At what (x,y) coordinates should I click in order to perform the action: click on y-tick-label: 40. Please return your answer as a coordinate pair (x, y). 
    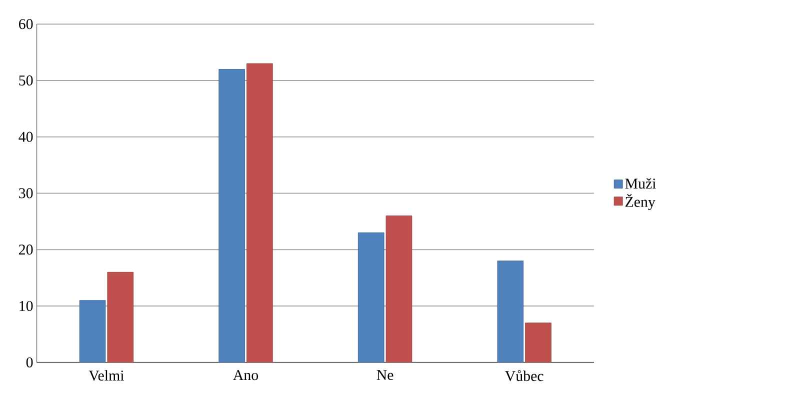
    Looking at the image, I should click on (25, 137).